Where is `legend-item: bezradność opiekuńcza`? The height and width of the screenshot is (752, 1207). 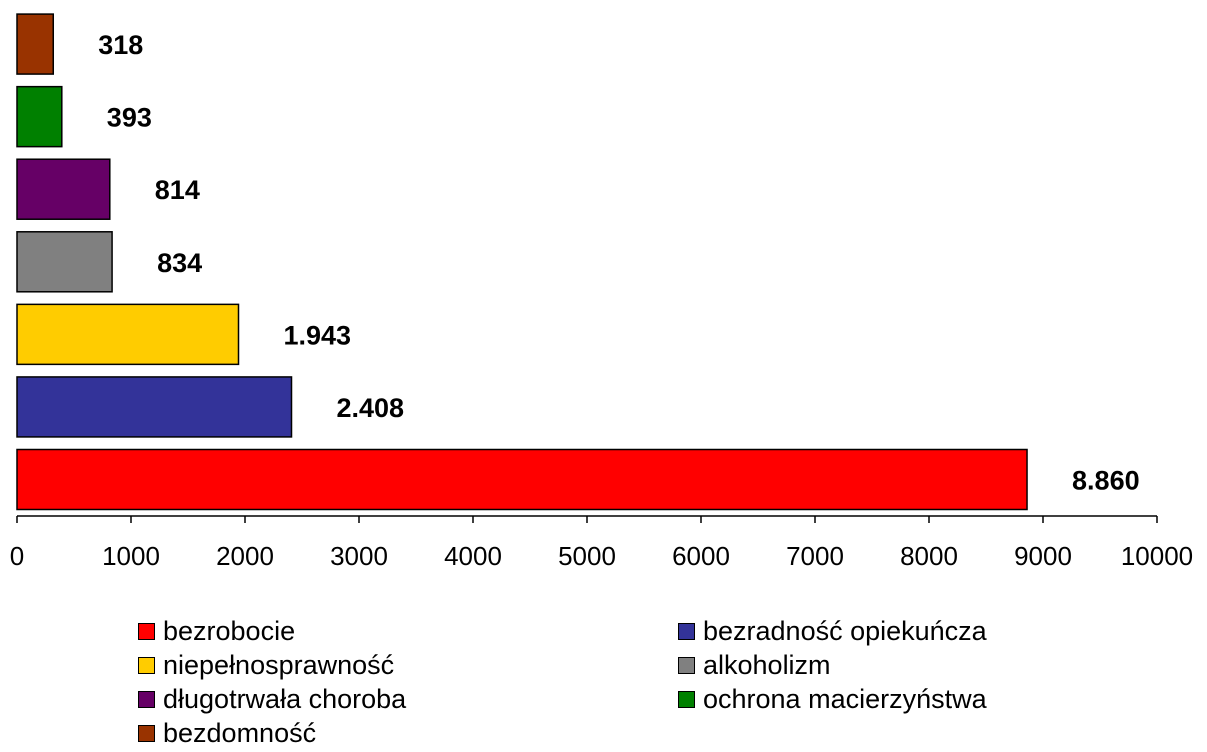 legend-item: bezradność opiekuńcza is located at coordinates (832, 631).